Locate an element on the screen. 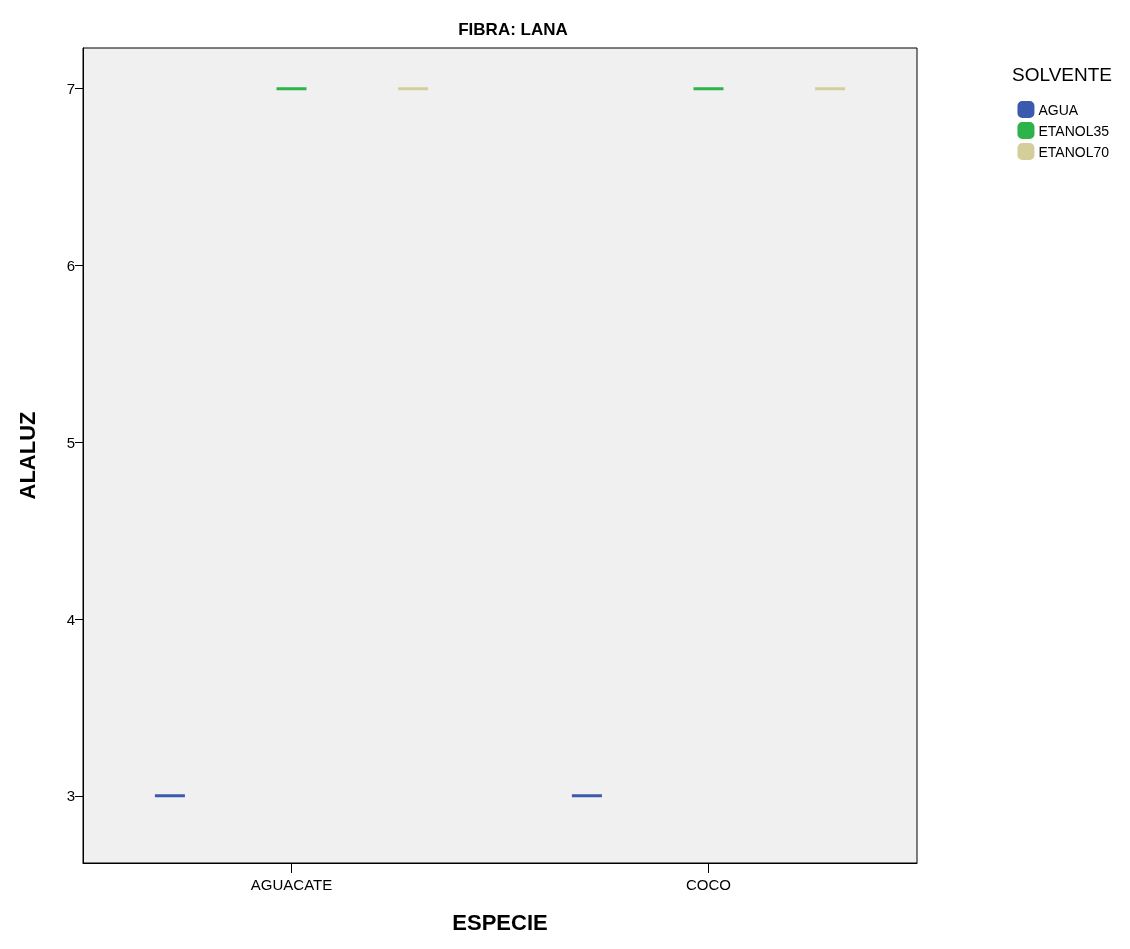 The width and height of the screenshot is (1130, 949). y-tick-label: 5 is located at coordinates (70, 442).